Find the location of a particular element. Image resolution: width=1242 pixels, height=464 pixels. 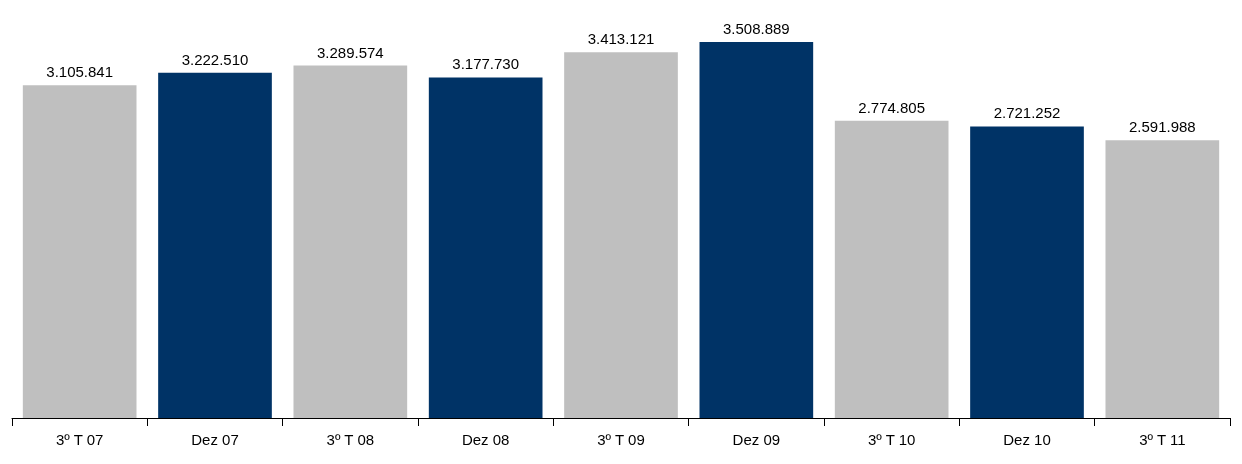

x-tick-label: 3º T 11 is located at coordinates (1162, 439).